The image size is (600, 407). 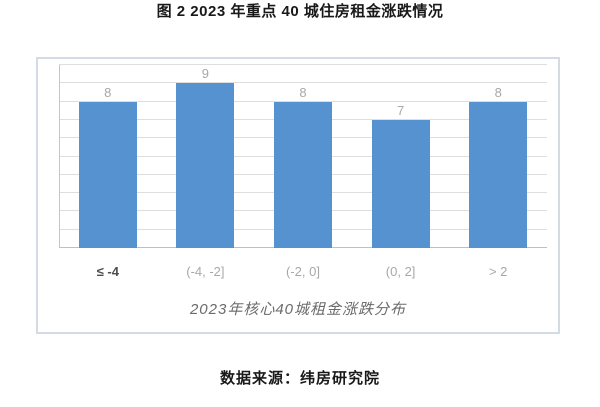 I want to click on bar-value-label: 9, so click(x=205, y=74).